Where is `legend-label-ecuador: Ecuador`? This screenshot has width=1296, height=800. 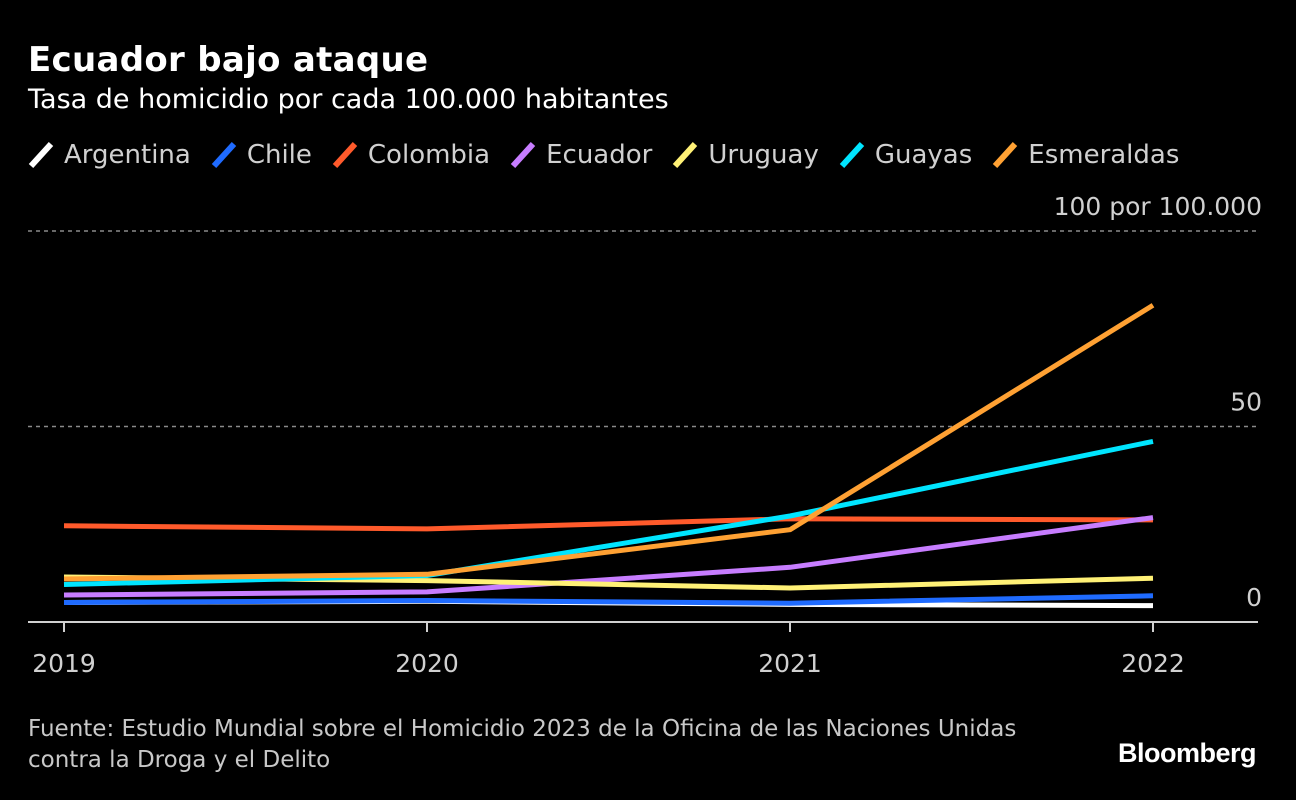 legend-label-ecuador: Ecuador is located at coordinates (599, 155).